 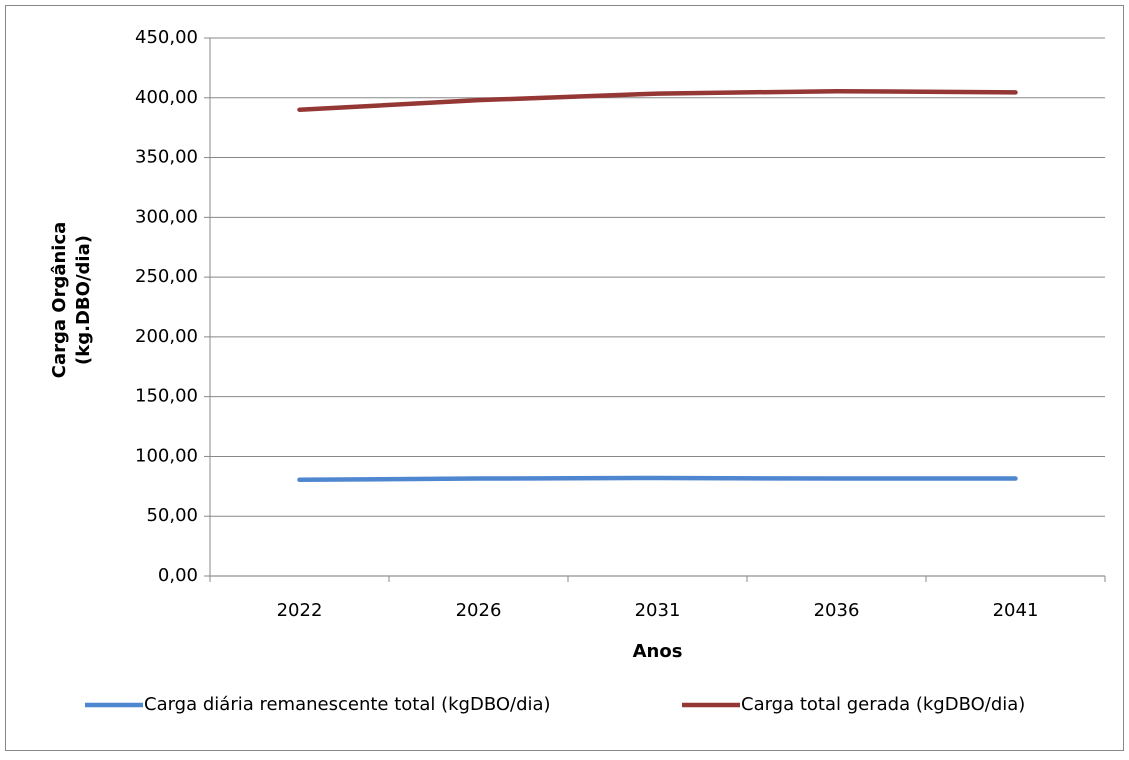 I want to click on x-axis-label: Anos, so click(x=658, y=651).